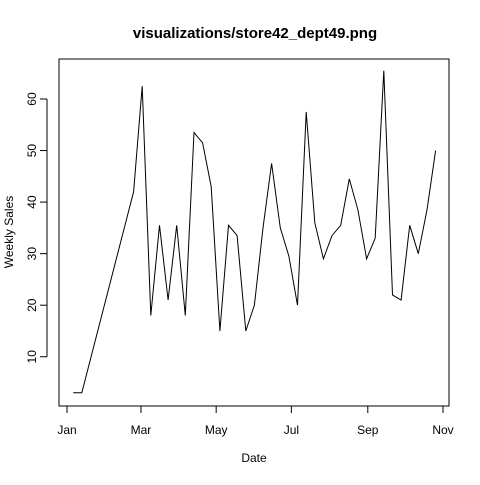 Image resolution: width=480 pixels, height=485 pixels. I want to click on x-tick-label-mar: Mar, so click(141, 430).